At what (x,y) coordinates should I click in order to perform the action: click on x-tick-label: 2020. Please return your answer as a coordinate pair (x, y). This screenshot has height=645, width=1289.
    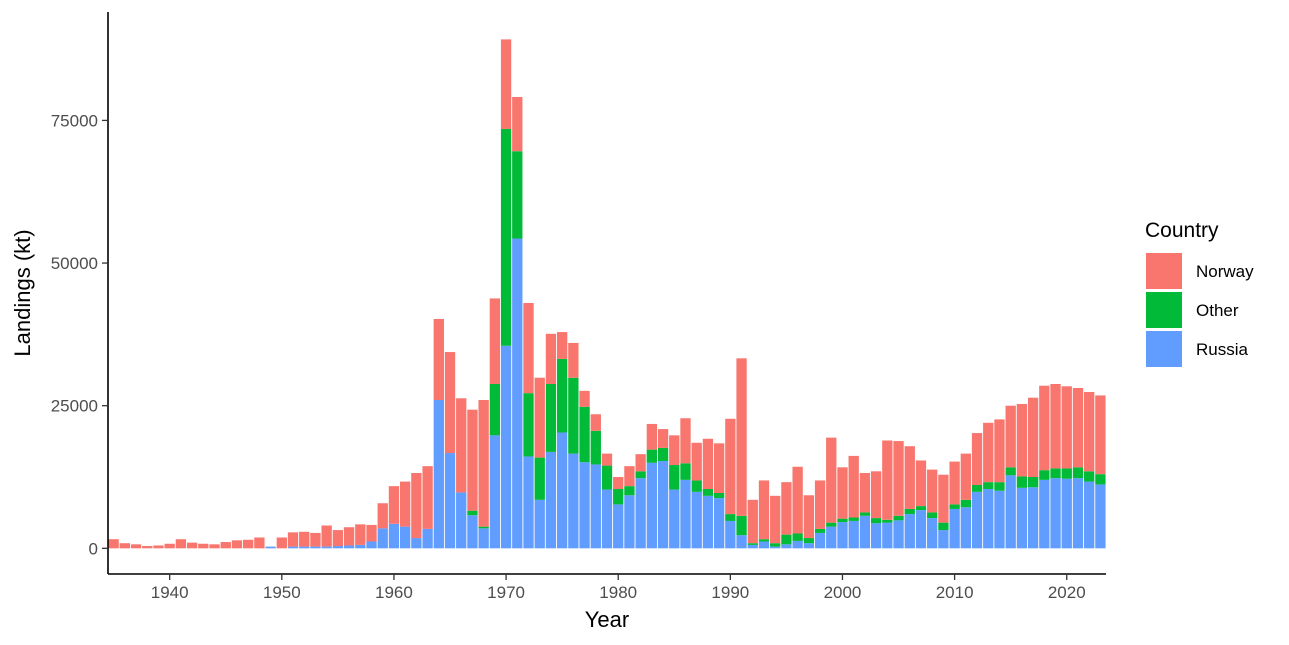
    Looking at the image, I should click on (1067, 592).